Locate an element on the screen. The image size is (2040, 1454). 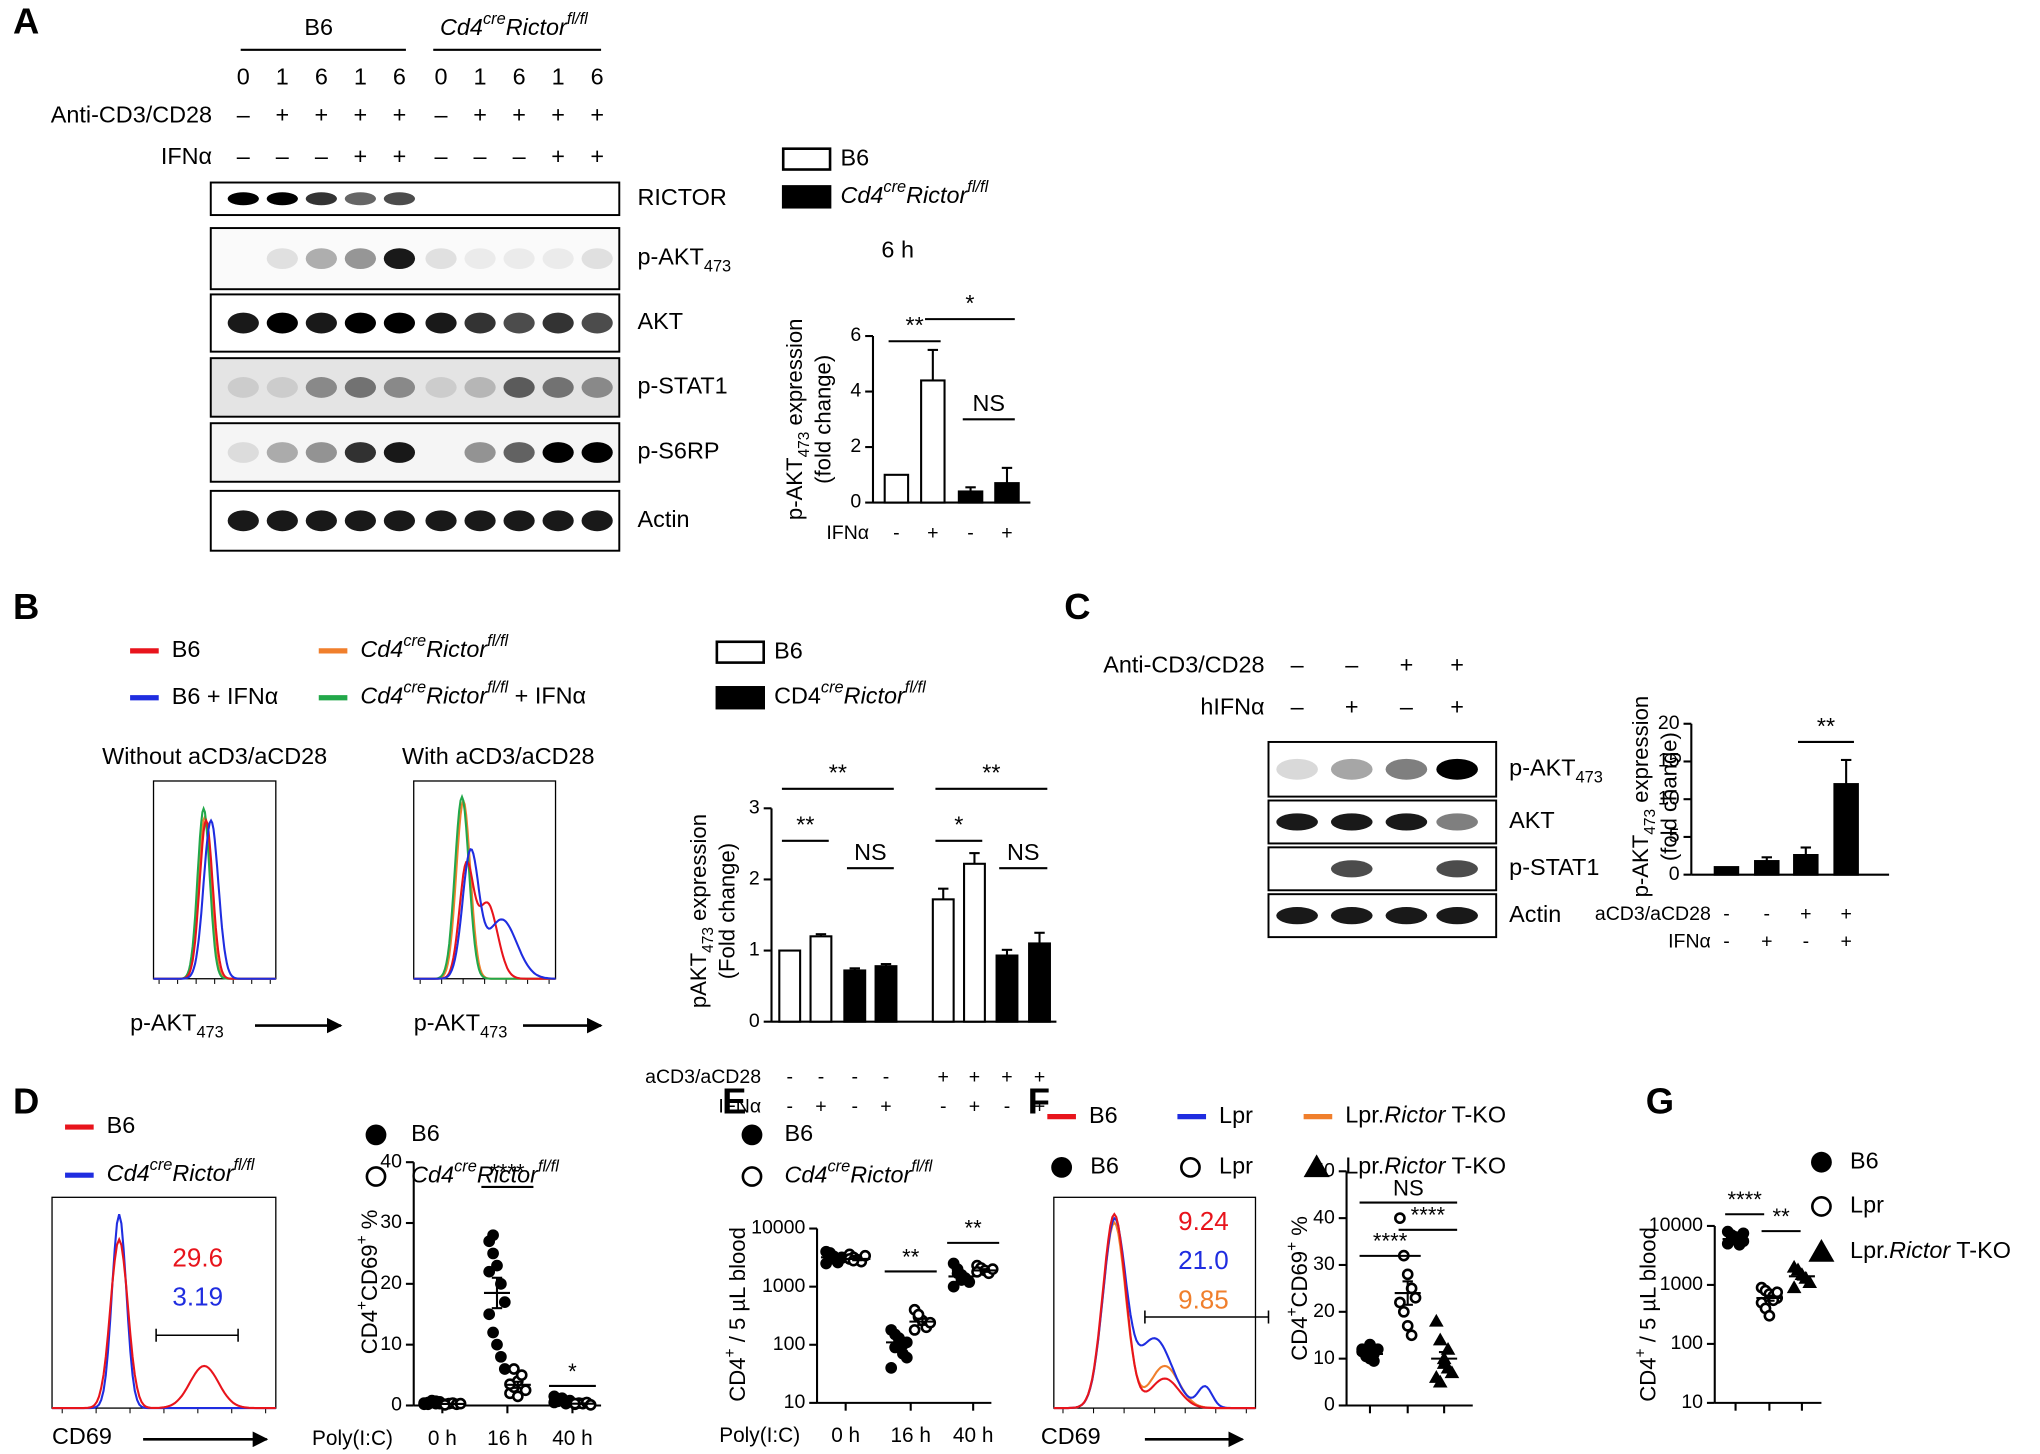
legend-label: CD4creRictorfl/fl is located at coordinates (850, 694).